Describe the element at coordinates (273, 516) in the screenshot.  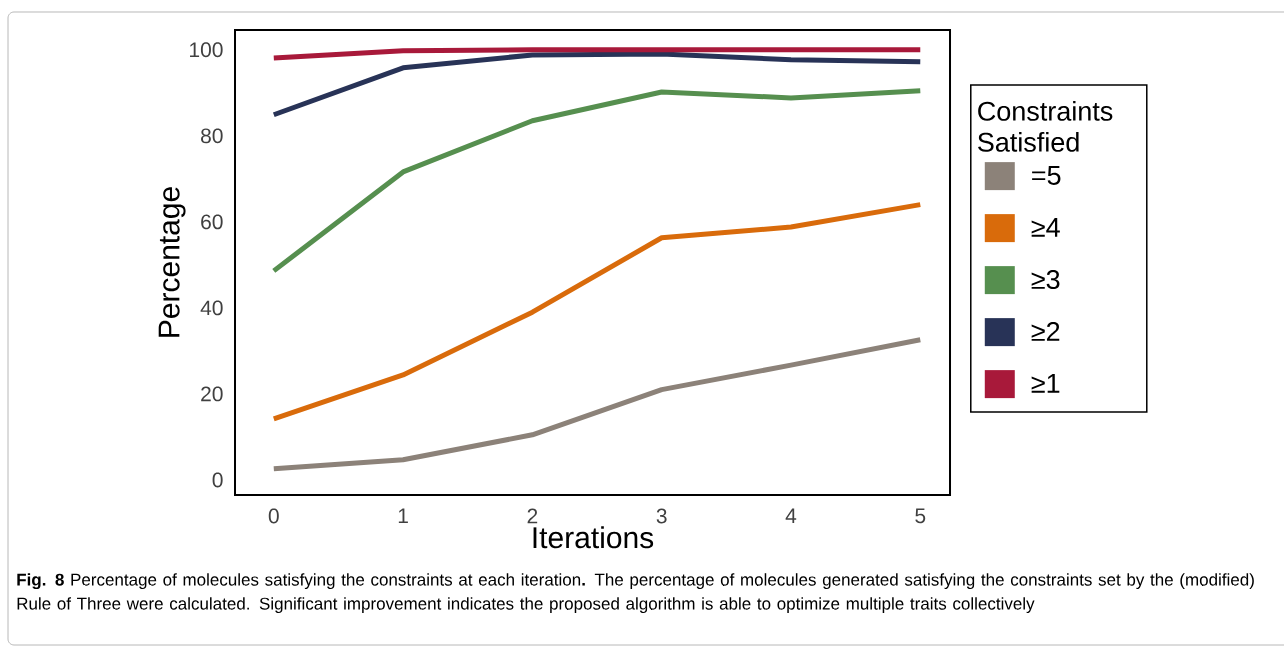
I see `x-tick-label: 0` at that location.